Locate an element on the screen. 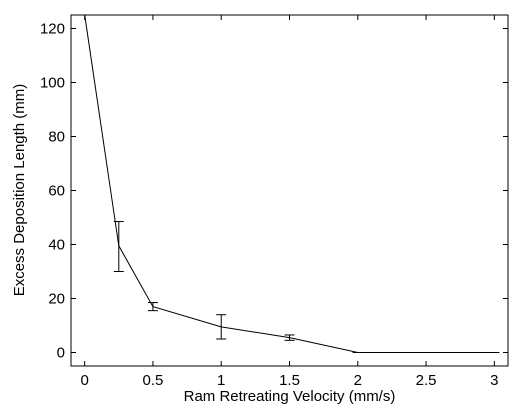  y-tick-label: 0 is located at coordinates (61, 353).